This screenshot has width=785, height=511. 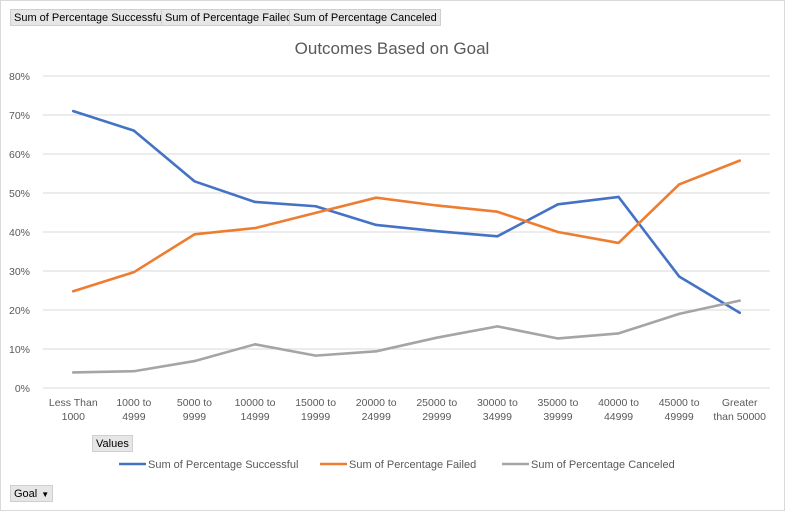 What do you see at coordinates (223, 465) in the screenshot?
I see `legend-label: Sum of Percentage Successful` at bounding box center [223, 465].